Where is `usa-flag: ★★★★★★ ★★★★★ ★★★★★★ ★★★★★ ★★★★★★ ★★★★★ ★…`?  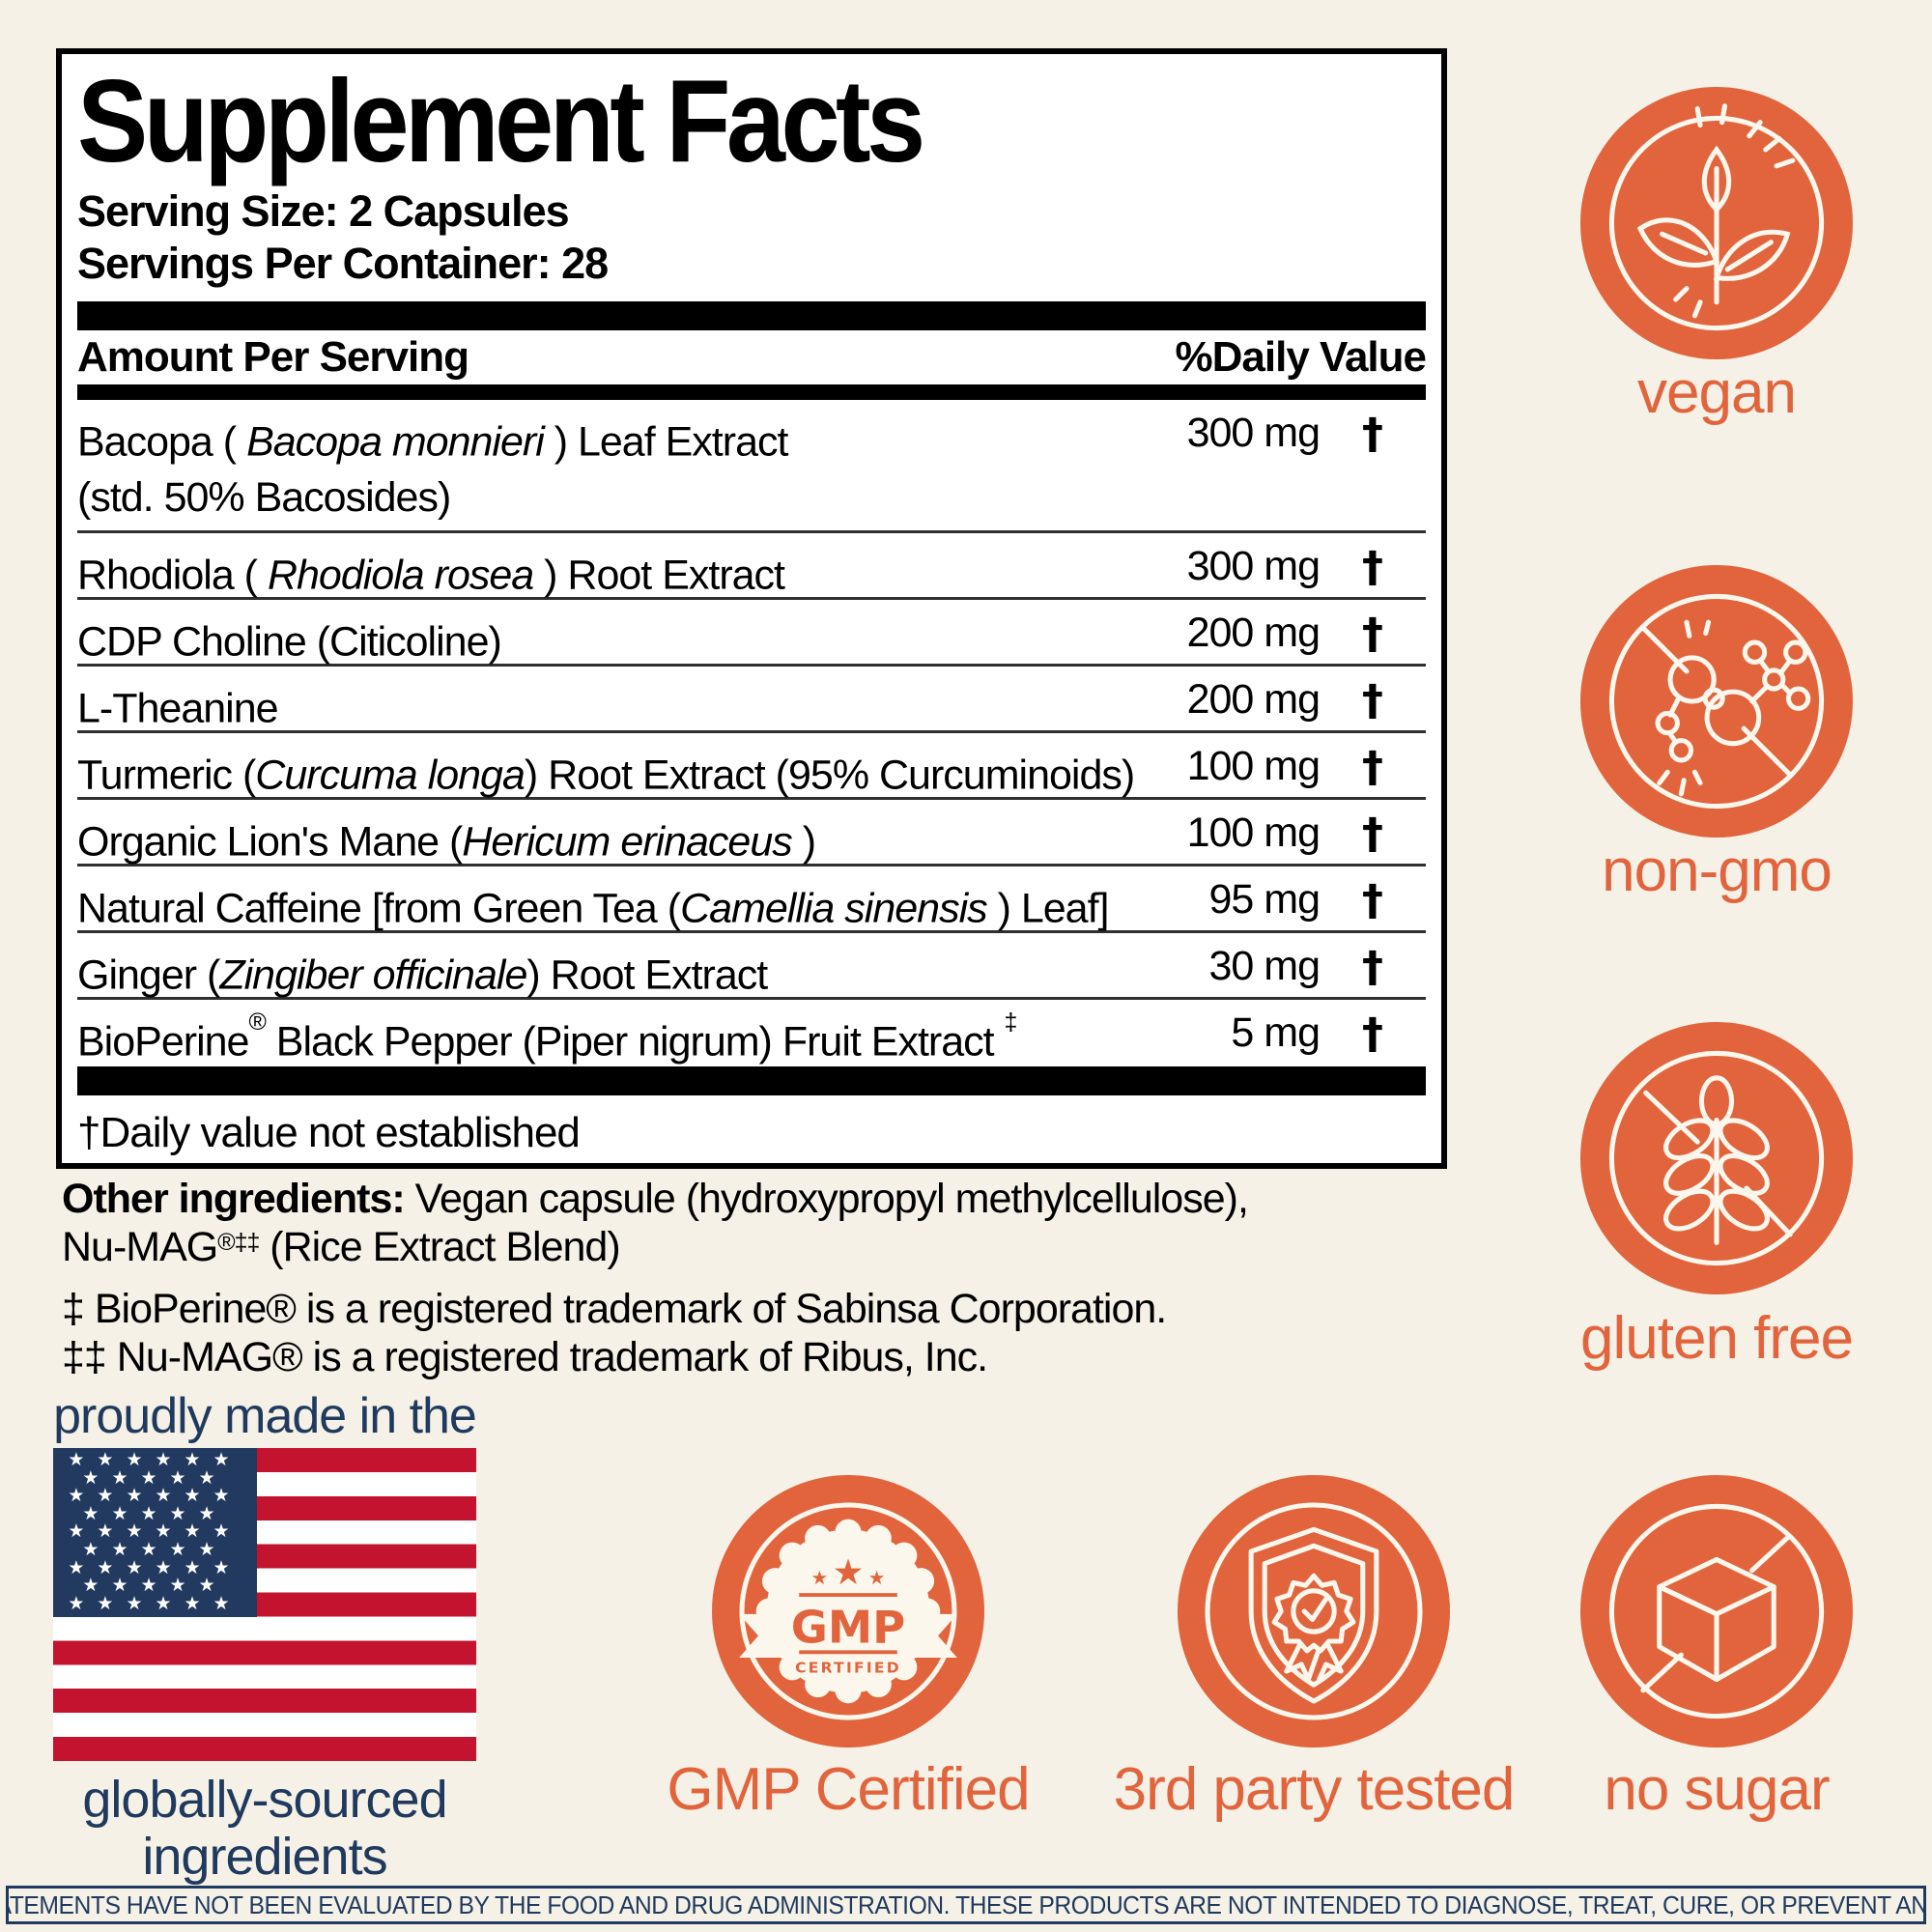
usa-flag: ★★★★★★ ★★★★★ ★★★★★★ ★★★★★ ★★★★★★ ★★★★★ ★… is located at coordinates (264, 1604).